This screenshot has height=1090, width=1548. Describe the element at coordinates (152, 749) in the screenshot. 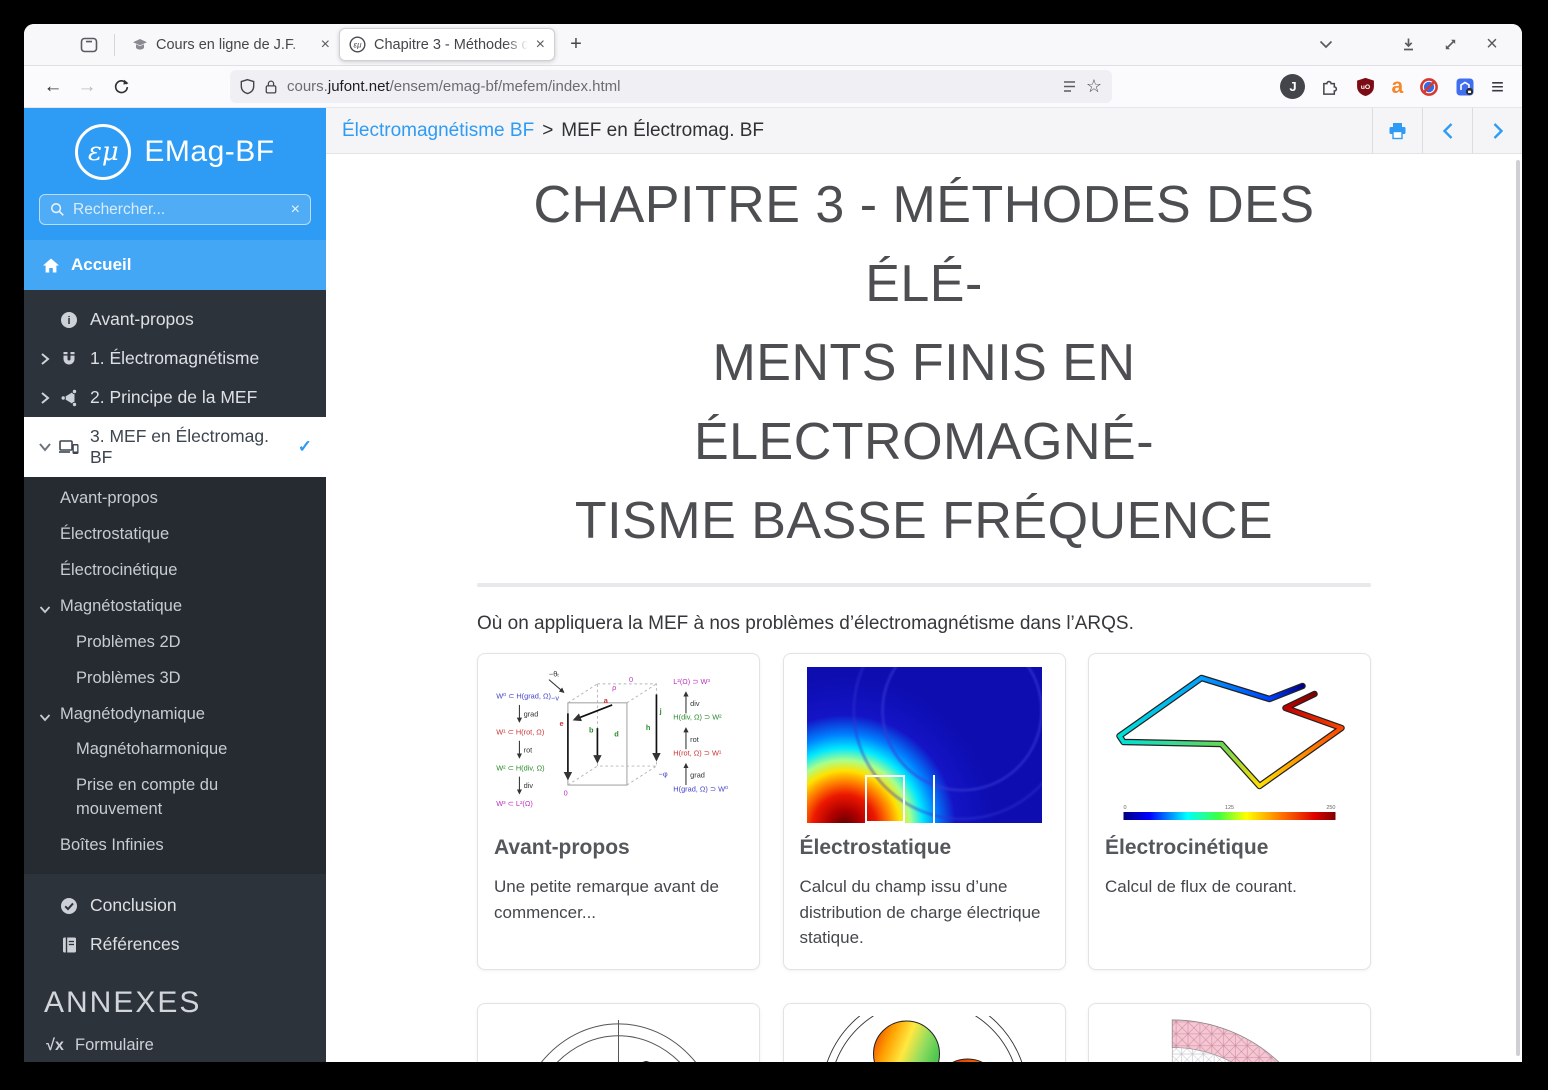

I see `subnav-magnetoharmonique: Magnétoharmonique` at that location.